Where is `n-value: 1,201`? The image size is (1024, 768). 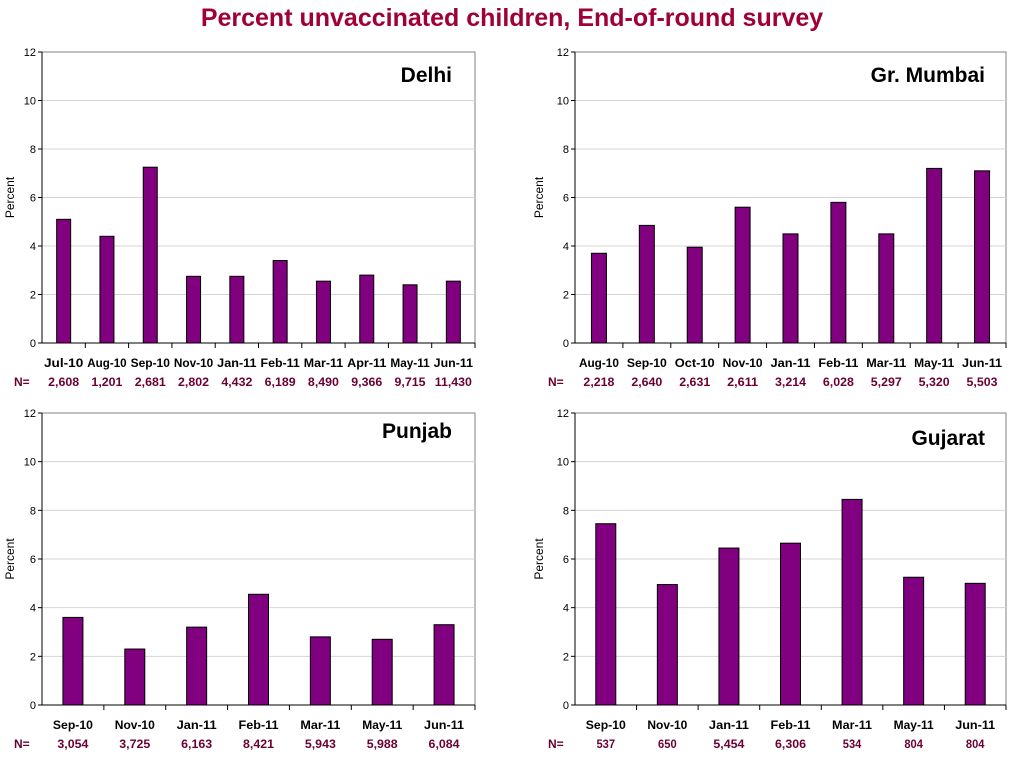
n-value: 1,201 is located at coordinates (106, 382).